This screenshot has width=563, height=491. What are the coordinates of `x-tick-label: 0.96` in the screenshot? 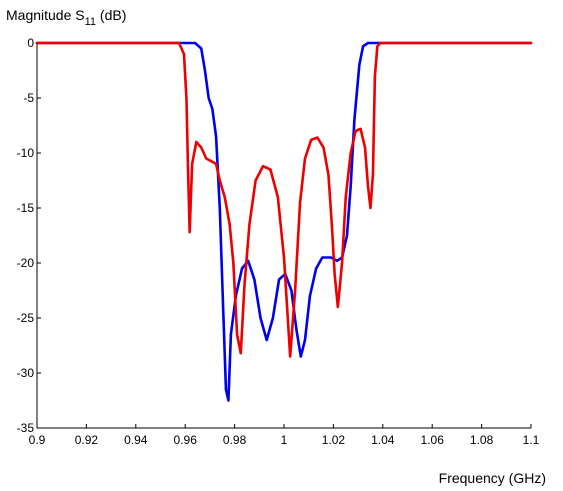 It's located at (186, 440).